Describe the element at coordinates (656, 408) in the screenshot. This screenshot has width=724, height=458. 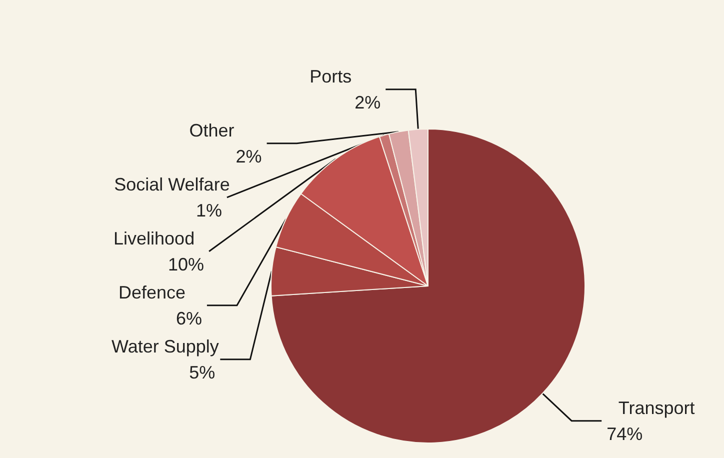
I see `slice-label: Transport` at that location.